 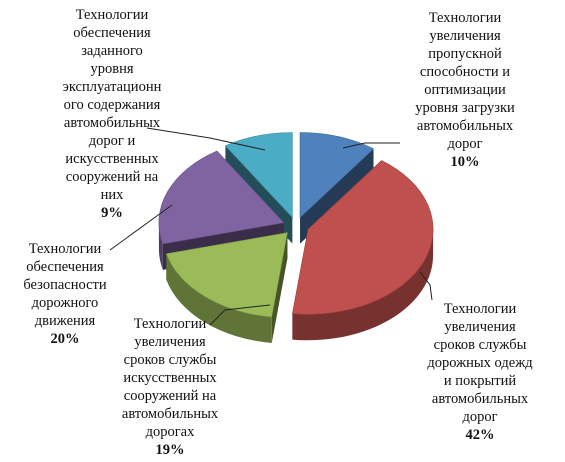 What do you see at coordinates (65, 339) in the screenshot?
I see `slice-pct-3: 20%` at bounding box center [65, 339].